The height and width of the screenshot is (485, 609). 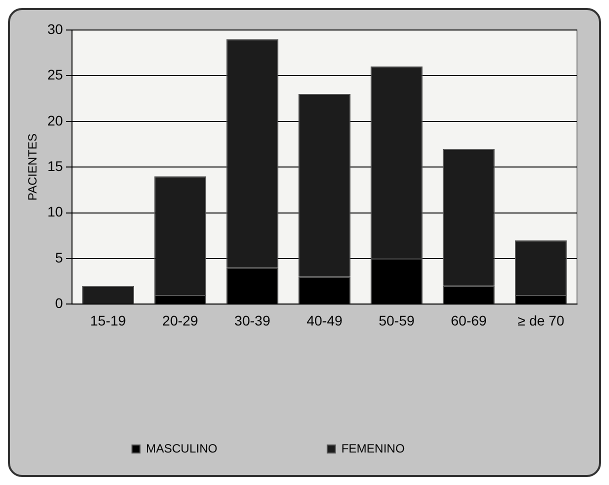 What do you see at coordinates (373, 448) in the screenshot?
I see `legend-label: FEMENINO` at bounding box center [373, 448].